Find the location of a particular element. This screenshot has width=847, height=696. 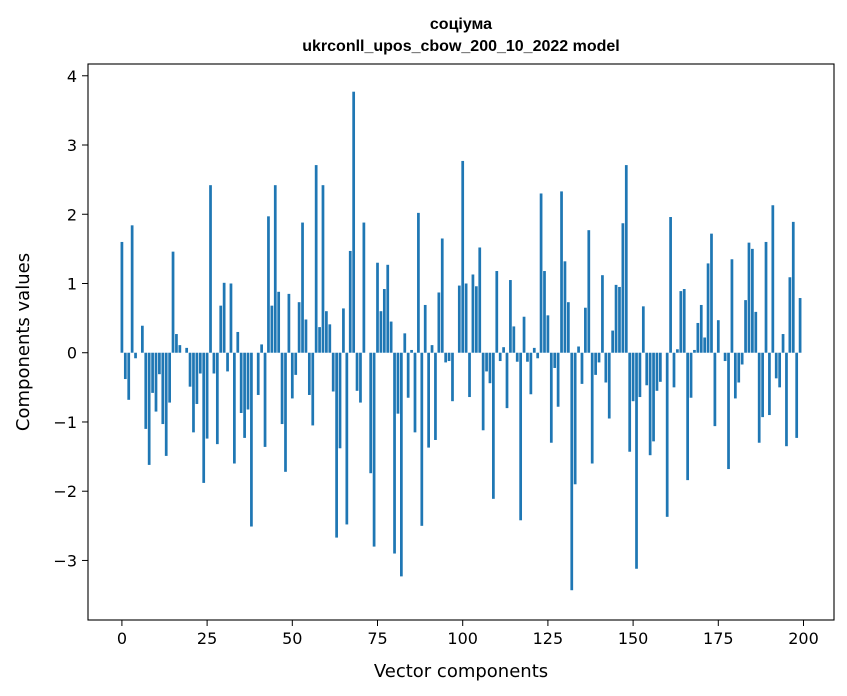

y-tick-label: −1 is located at coordinates (65, 422).